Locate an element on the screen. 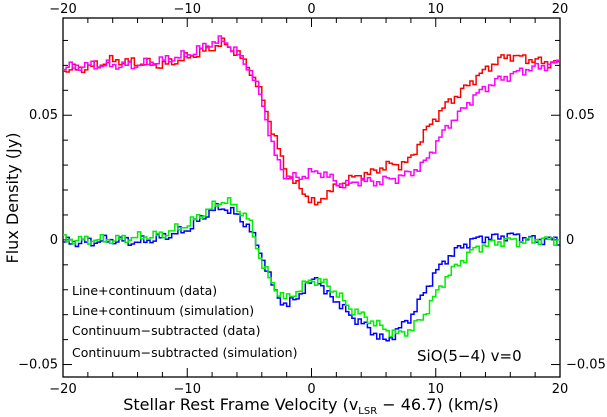 This screenshot has height=417, width=607. y-tick-label-left: 0.05 is located at coordinates (43, 115).